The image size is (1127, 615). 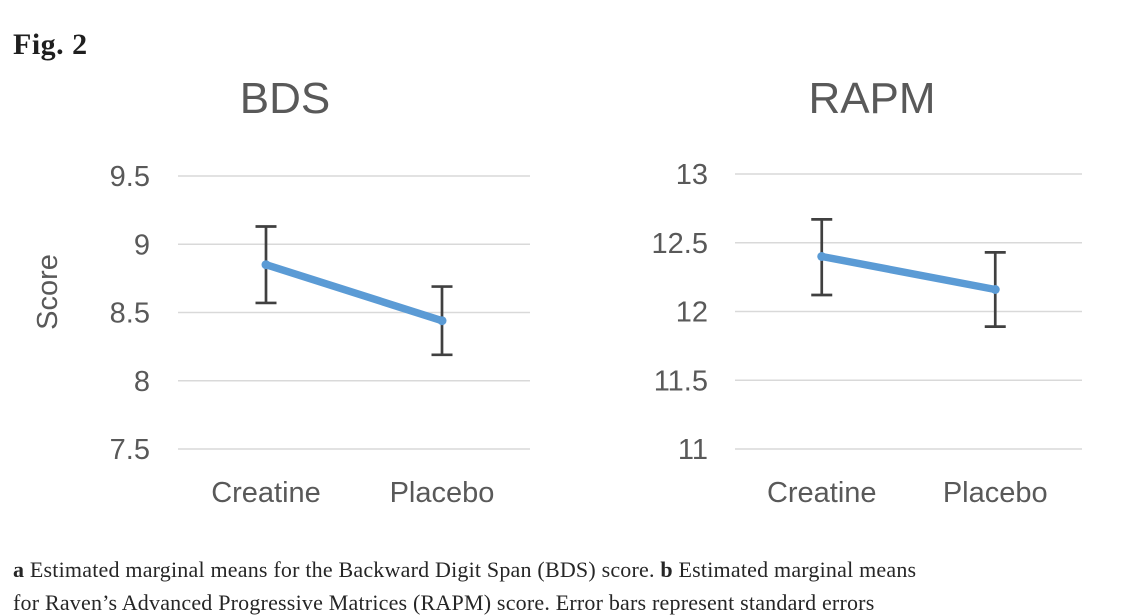 I want to click on caption-part-b-marker: b, so click(x=666, y=569).